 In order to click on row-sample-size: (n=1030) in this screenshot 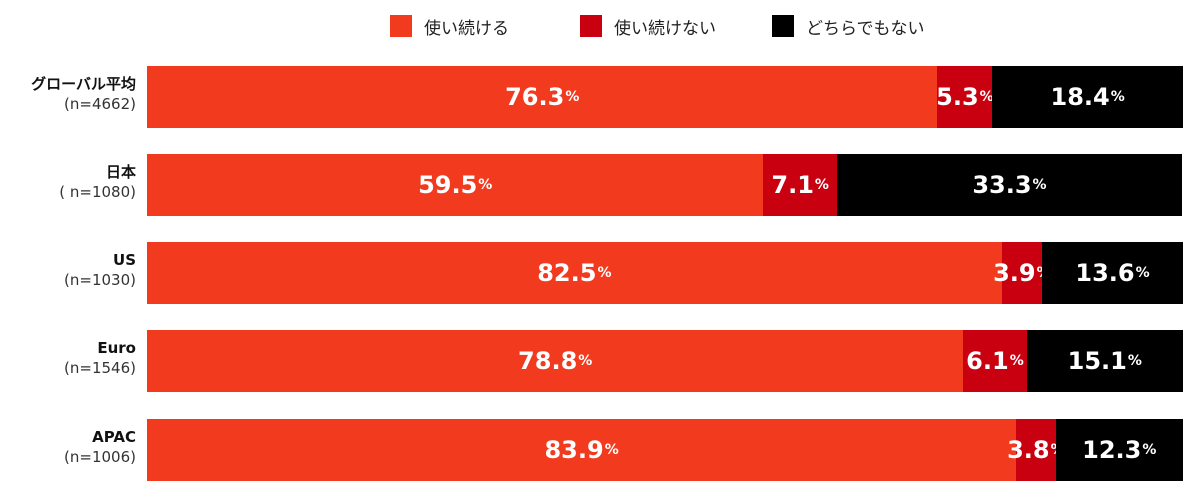, I will do `click(100, 280)`.